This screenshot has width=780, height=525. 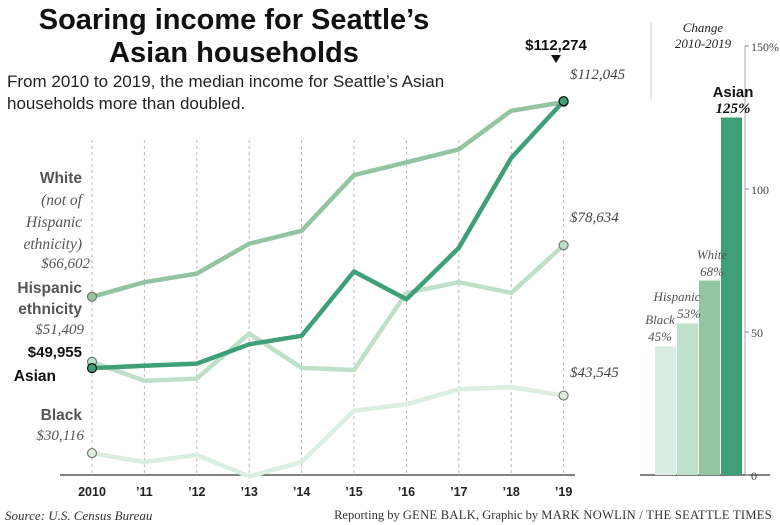 I want to click on bar-tick-label: 100, so click(x=760, y=190).